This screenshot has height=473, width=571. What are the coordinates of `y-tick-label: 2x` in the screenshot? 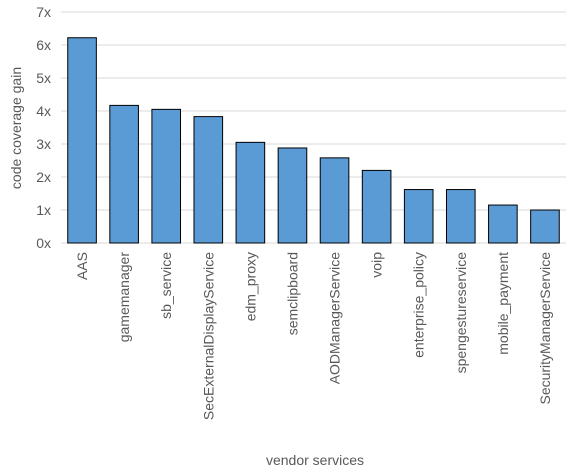 It's located at (43, 177).